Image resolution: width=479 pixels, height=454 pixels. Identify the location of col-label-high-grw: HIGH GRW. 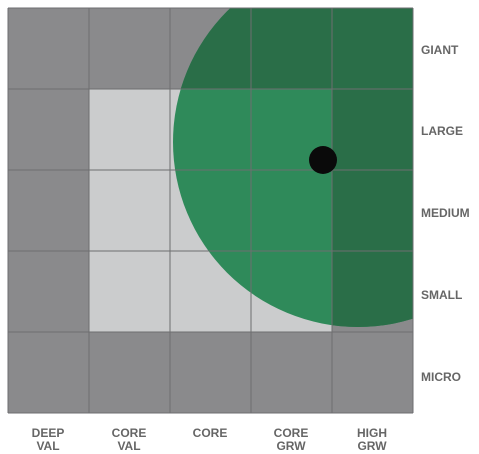
(372, 439).